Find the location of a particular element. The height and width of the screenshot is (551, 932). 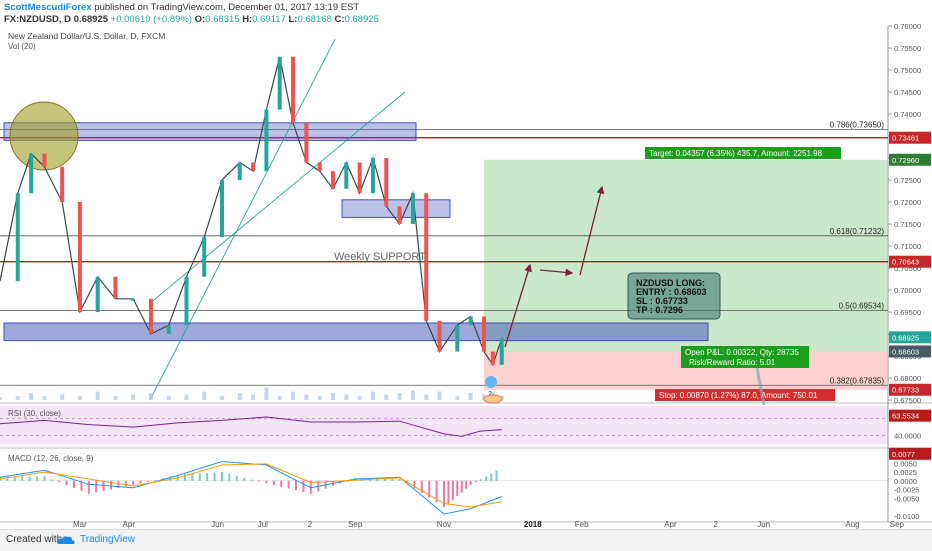

price-tick-label: 0.74500 is located at coordinates (907, 92).